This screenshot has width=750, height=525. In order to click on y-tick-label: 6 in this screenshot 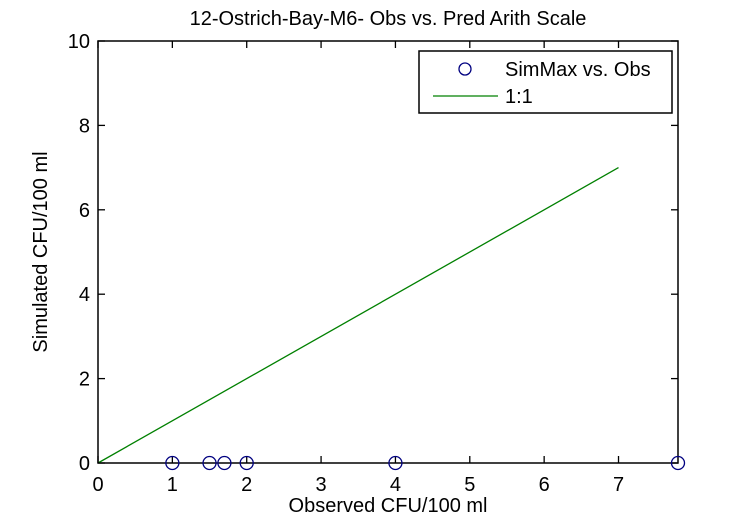, I will do `click(84, 211)`.